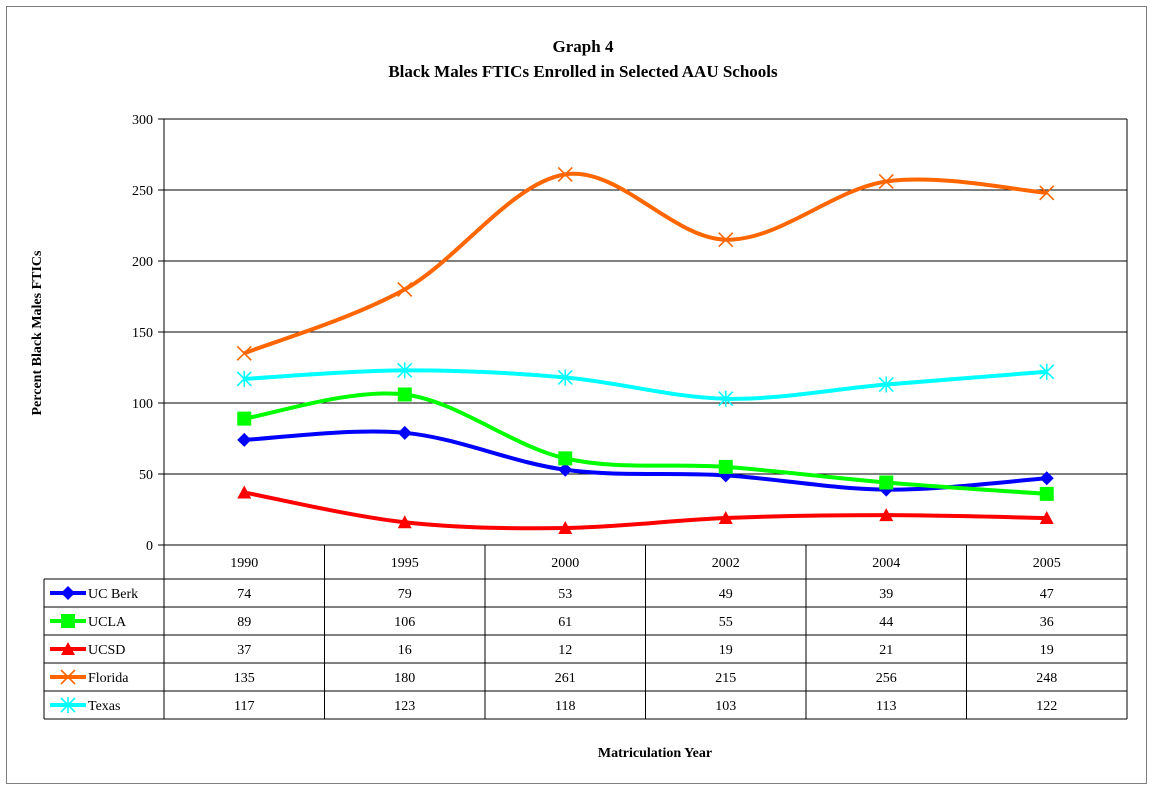  What do you see at coordinates (1046, 678) in the screenshot?
I see `table-cell: 248` at bounding box center [1046, 678].